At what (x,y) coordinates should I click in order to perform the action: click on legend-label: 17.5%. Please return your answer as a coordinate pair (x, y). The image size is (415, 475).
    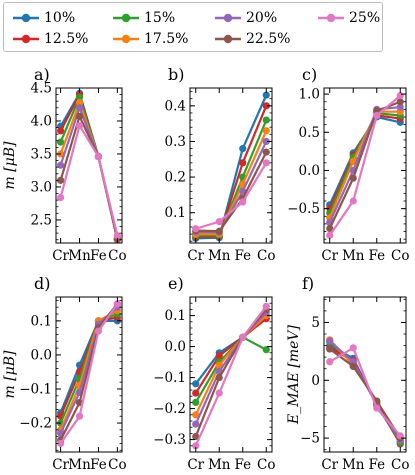
    Looking at the image, I should click on (166, 39).